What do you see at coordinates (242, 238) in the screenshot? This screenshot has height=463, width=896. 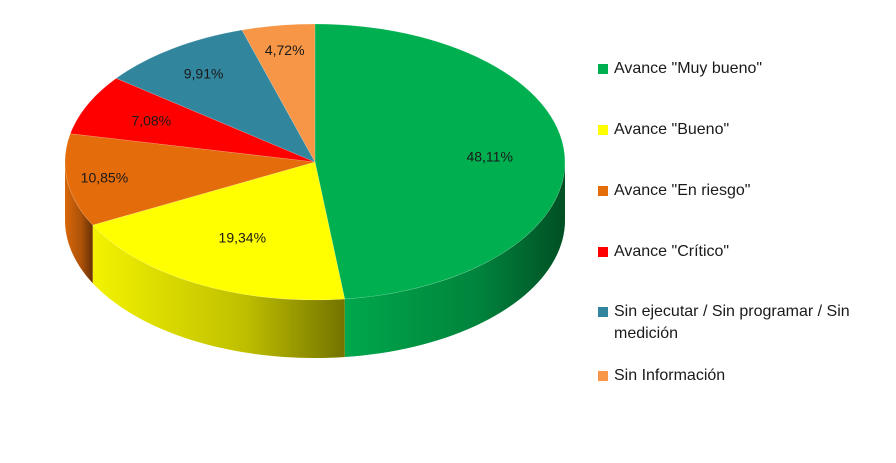 I see `data-label-1: 19,34%` at bounding box center [242, 238].